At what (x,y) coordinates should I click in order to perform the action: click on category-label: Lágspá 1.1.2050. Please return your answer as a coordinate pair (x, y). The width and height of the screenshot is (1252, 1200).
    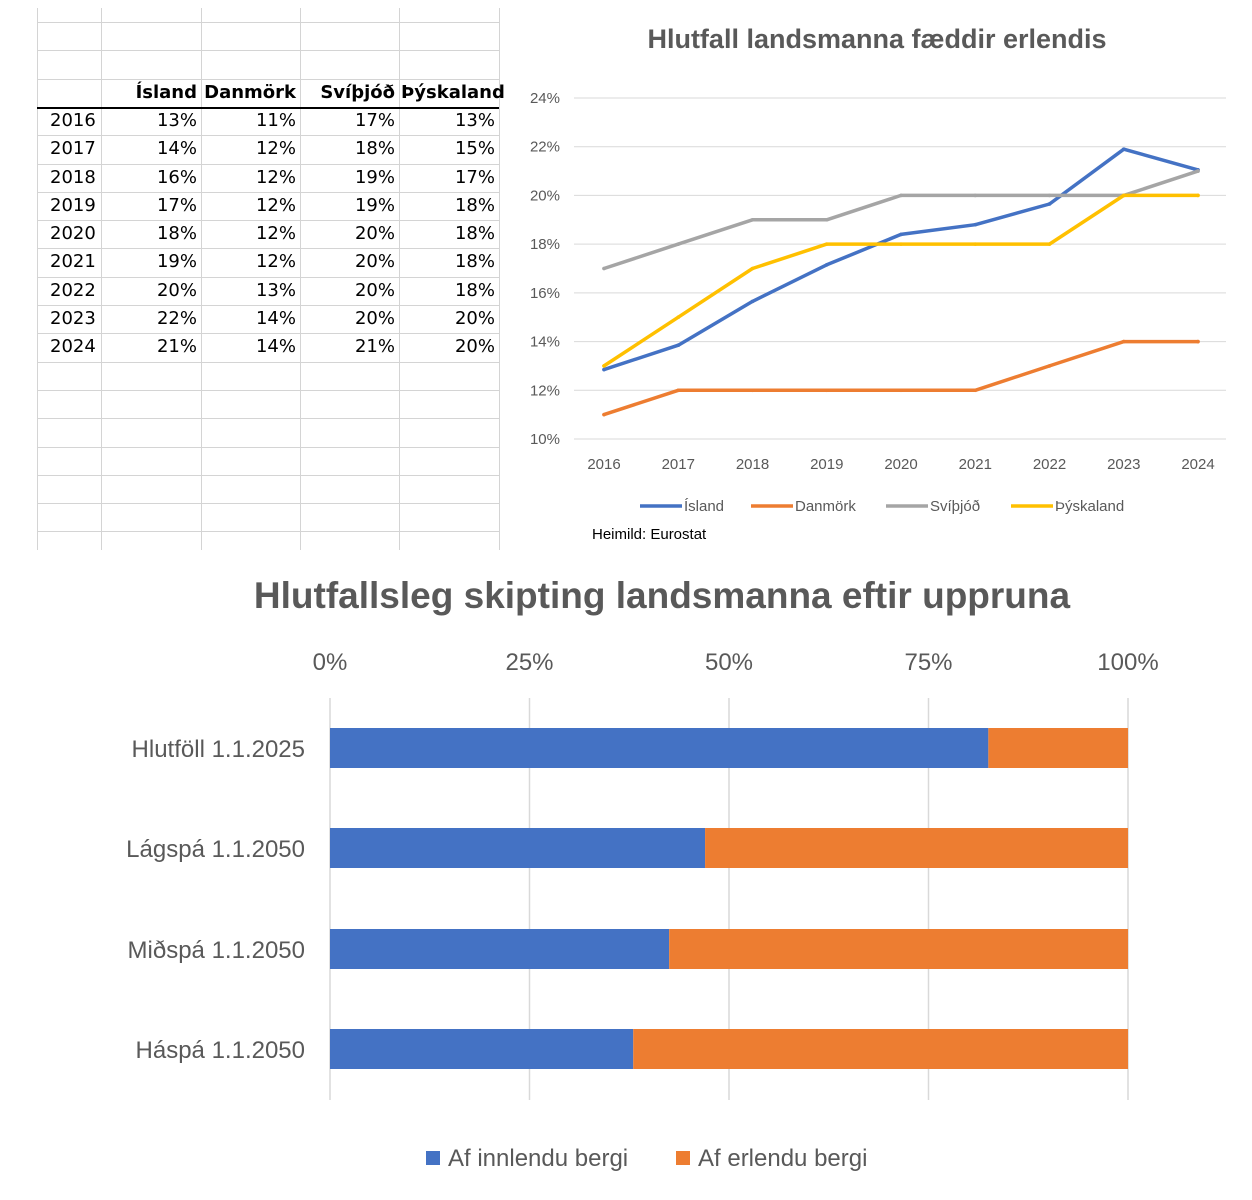
    Looking at the image, I should click on (215, 849).